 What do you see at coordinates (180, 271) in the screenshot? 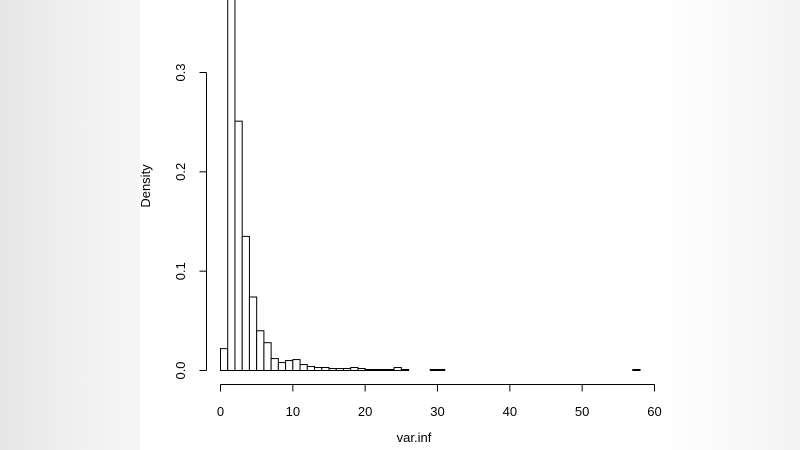
I see `y-tick-label: 0.1` at bounding box center [180, 271].